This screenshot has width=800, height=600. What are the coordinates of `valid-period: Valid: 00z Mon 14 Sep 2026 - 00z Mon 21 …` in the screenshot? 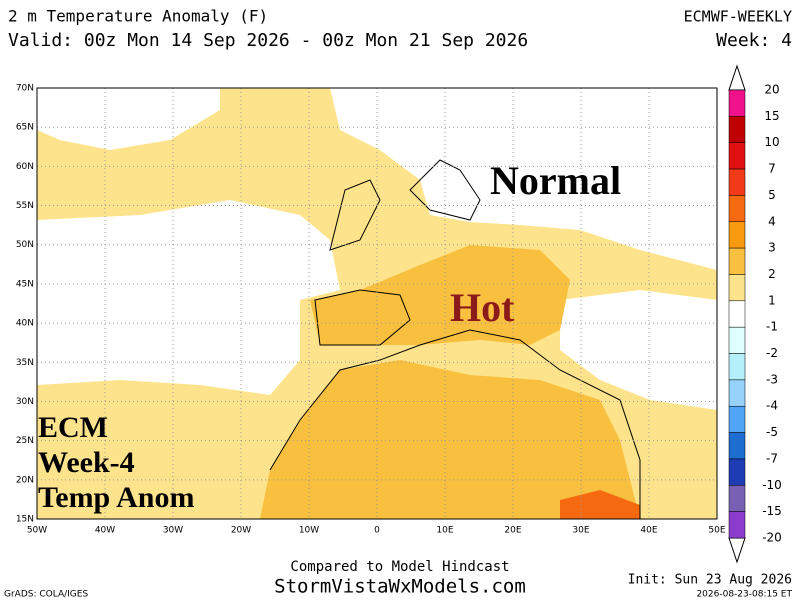 It's located at (268, 40).